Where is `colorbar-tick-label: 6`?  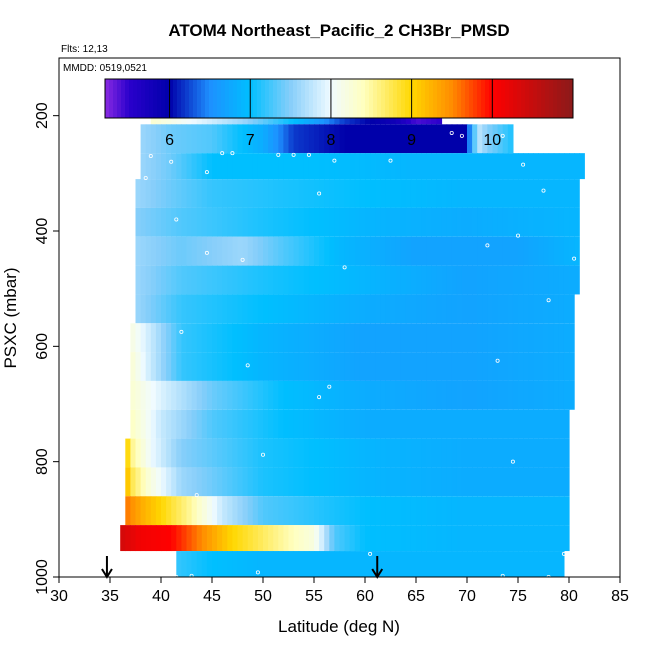
colorbar-tick-label: 6 is located at coordinates (169, 140).